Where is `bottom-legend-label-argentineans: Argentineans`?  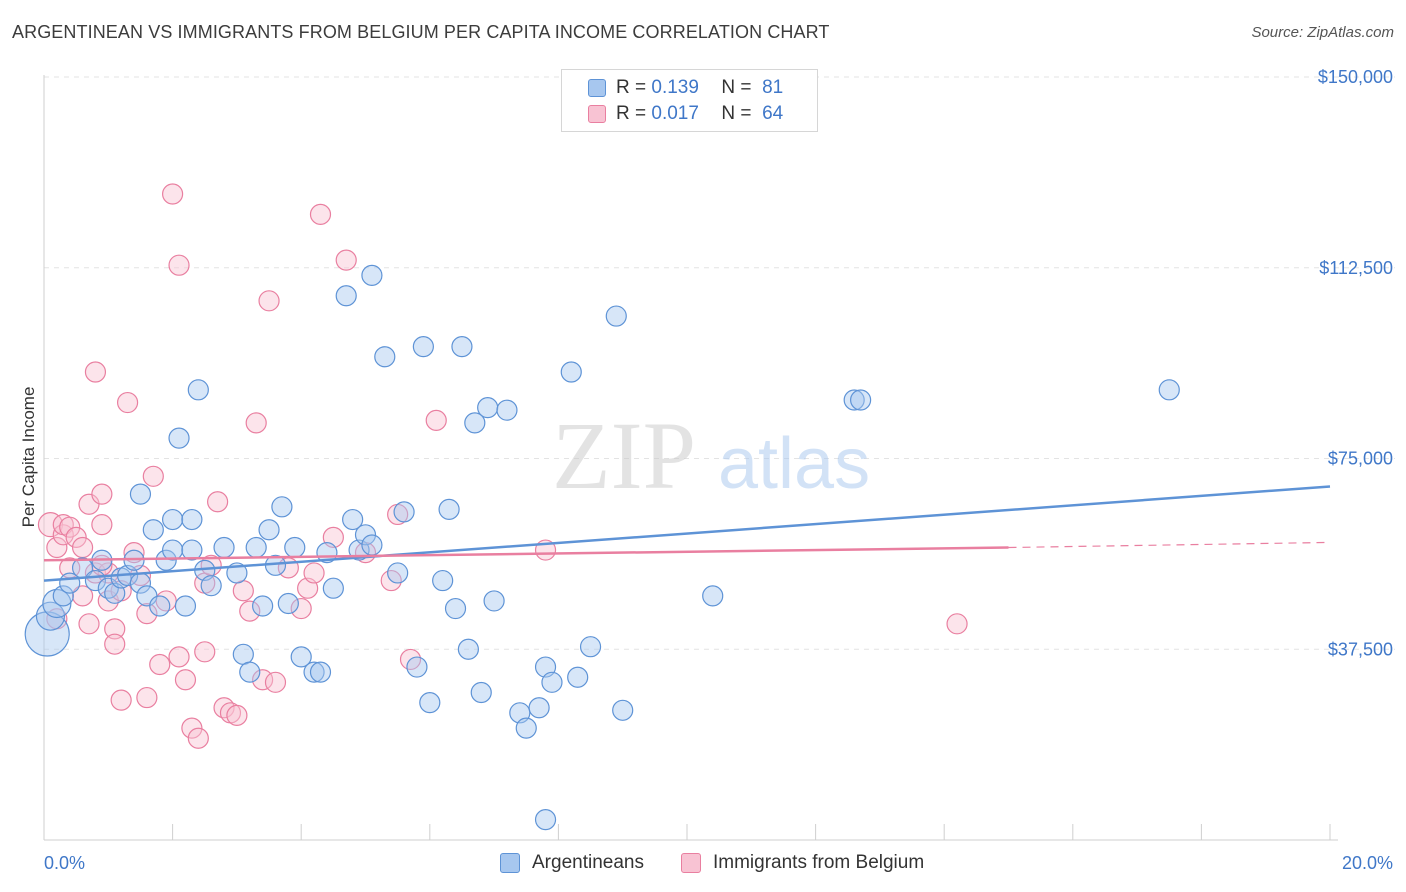 bottom-legend-label-argentineans: Argentineans is located at coordinates (588, 862).